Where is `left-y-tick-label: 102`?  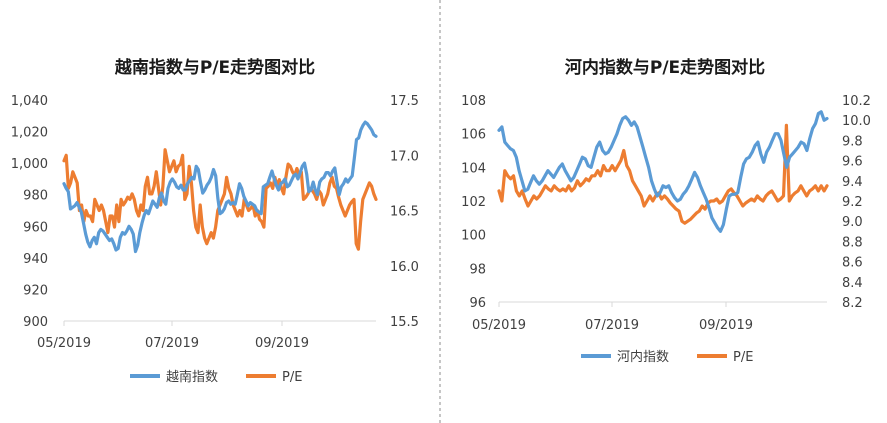
left-y-tick-label: 102 is located at coordinates (473, 202).